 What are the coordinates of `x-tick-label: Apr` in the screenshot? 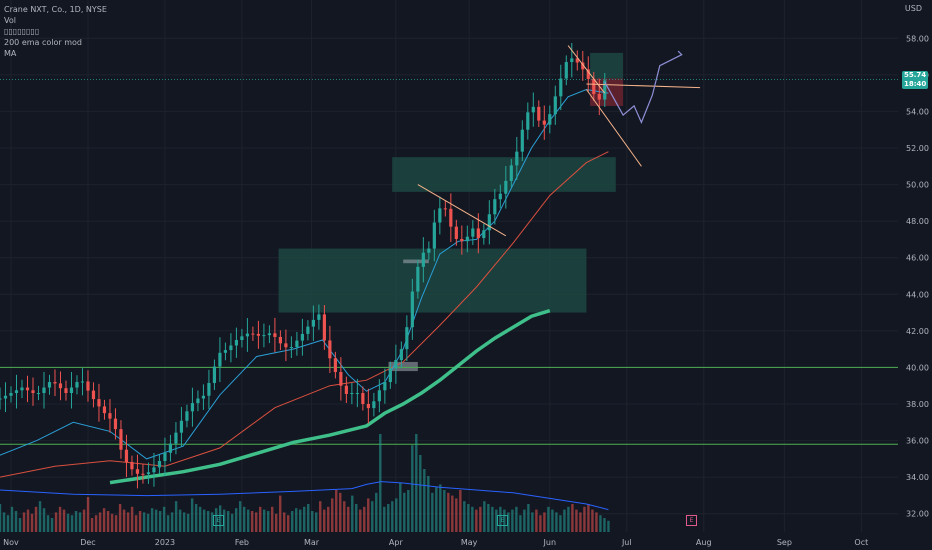 It's located at (396, 542).